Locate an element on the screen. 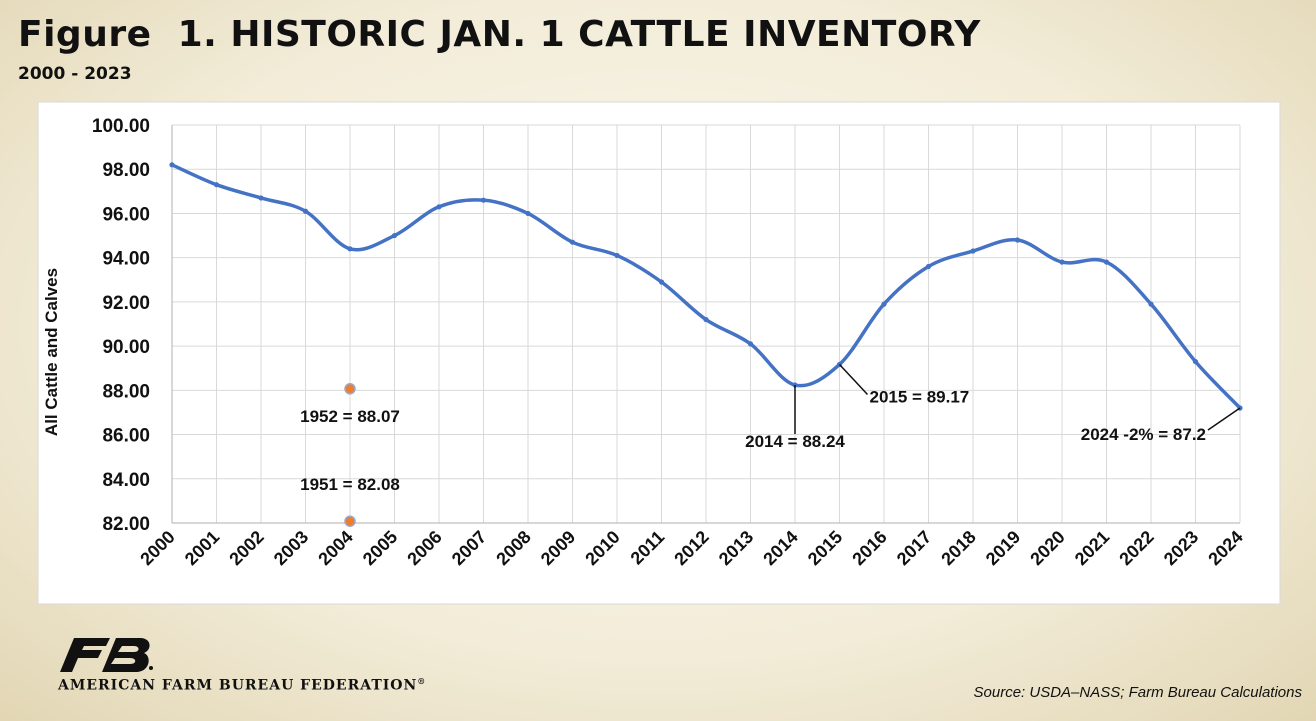 The image size is (1316, 721). y-tick-label: 94.00 is located at coordinates (126, 259).